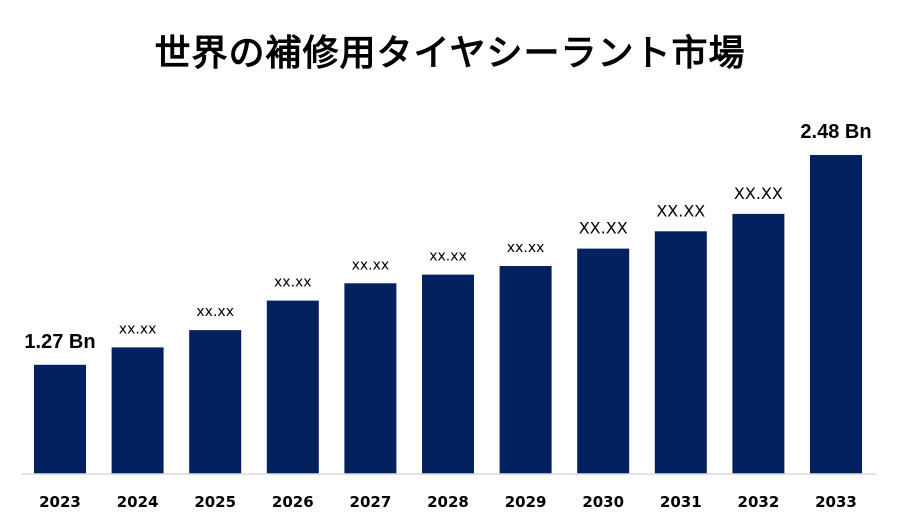 Image resolution: width=900 pixels, height=525 pixels. What do you see at coordinates (138, 329) in the screenshot?
I see `data-label-2024: xx.xx` at bounding box center [138, 329].